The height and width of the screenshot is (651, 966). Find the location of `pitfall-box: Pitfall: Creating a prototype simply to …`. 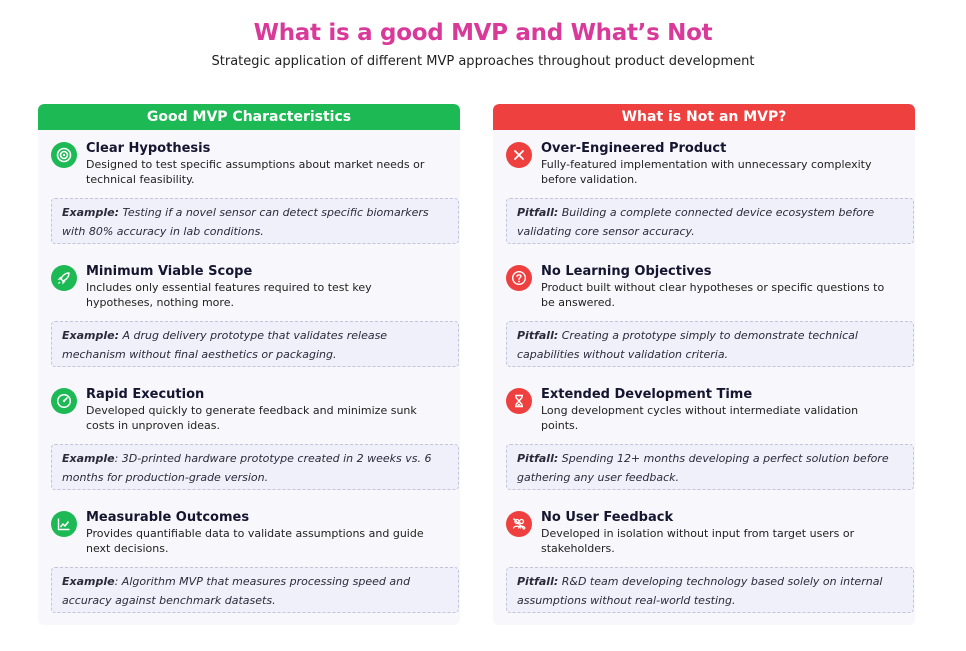

pitfall-box: Pitfall: Creating a prototype simply to … is located at coordinates (710, 344).